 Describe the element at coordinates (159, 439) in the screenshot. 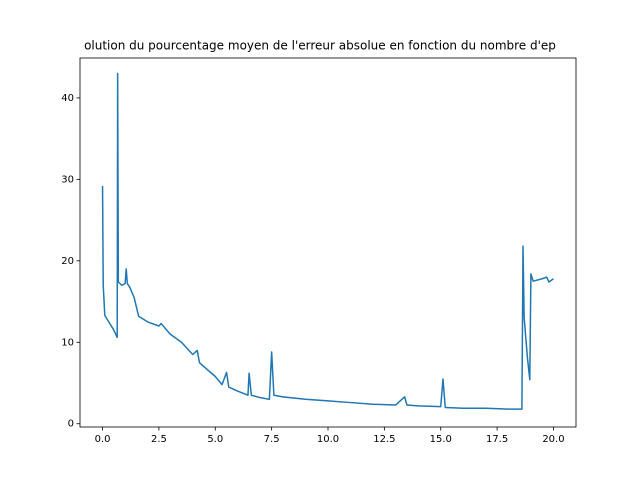

I see `x-tick-label: 2.5` at that location.